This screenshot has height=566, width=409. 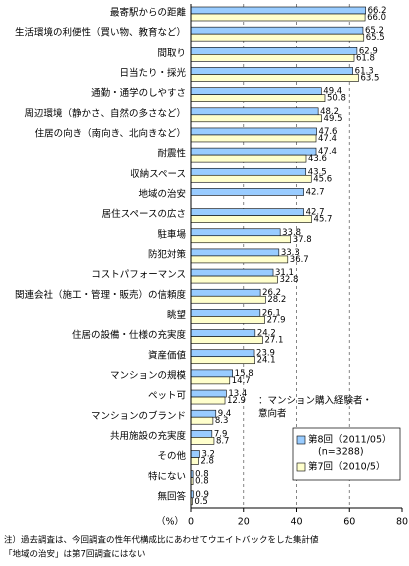 I want to click on value-label: 48.2, so click(x=329, y=112).